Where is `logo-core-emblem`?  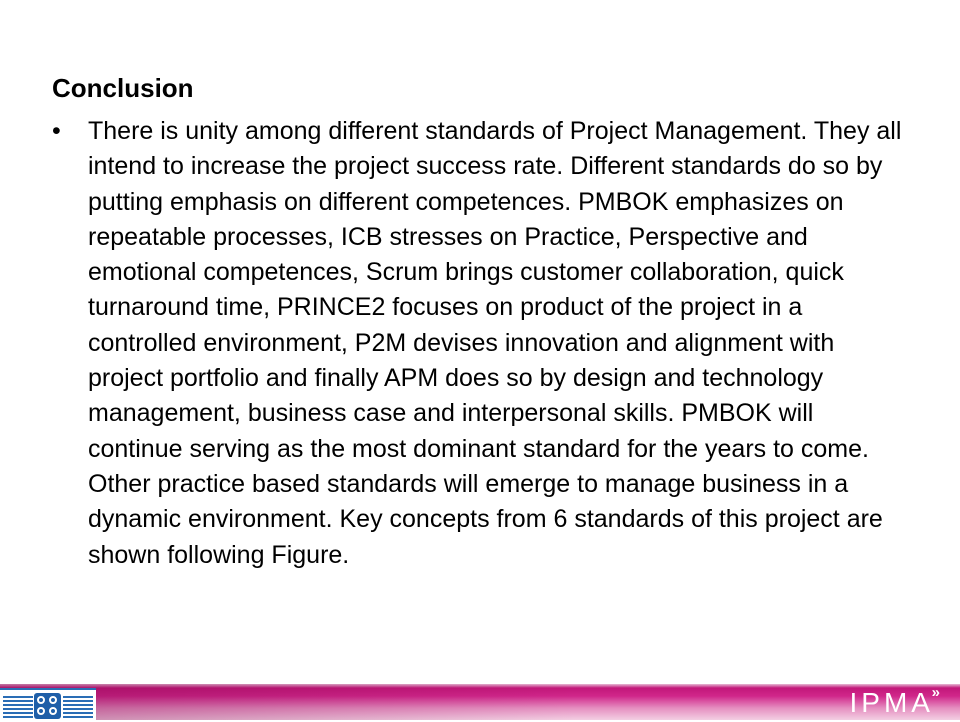
logo-core-emblem is located at coordinates (47, 706).